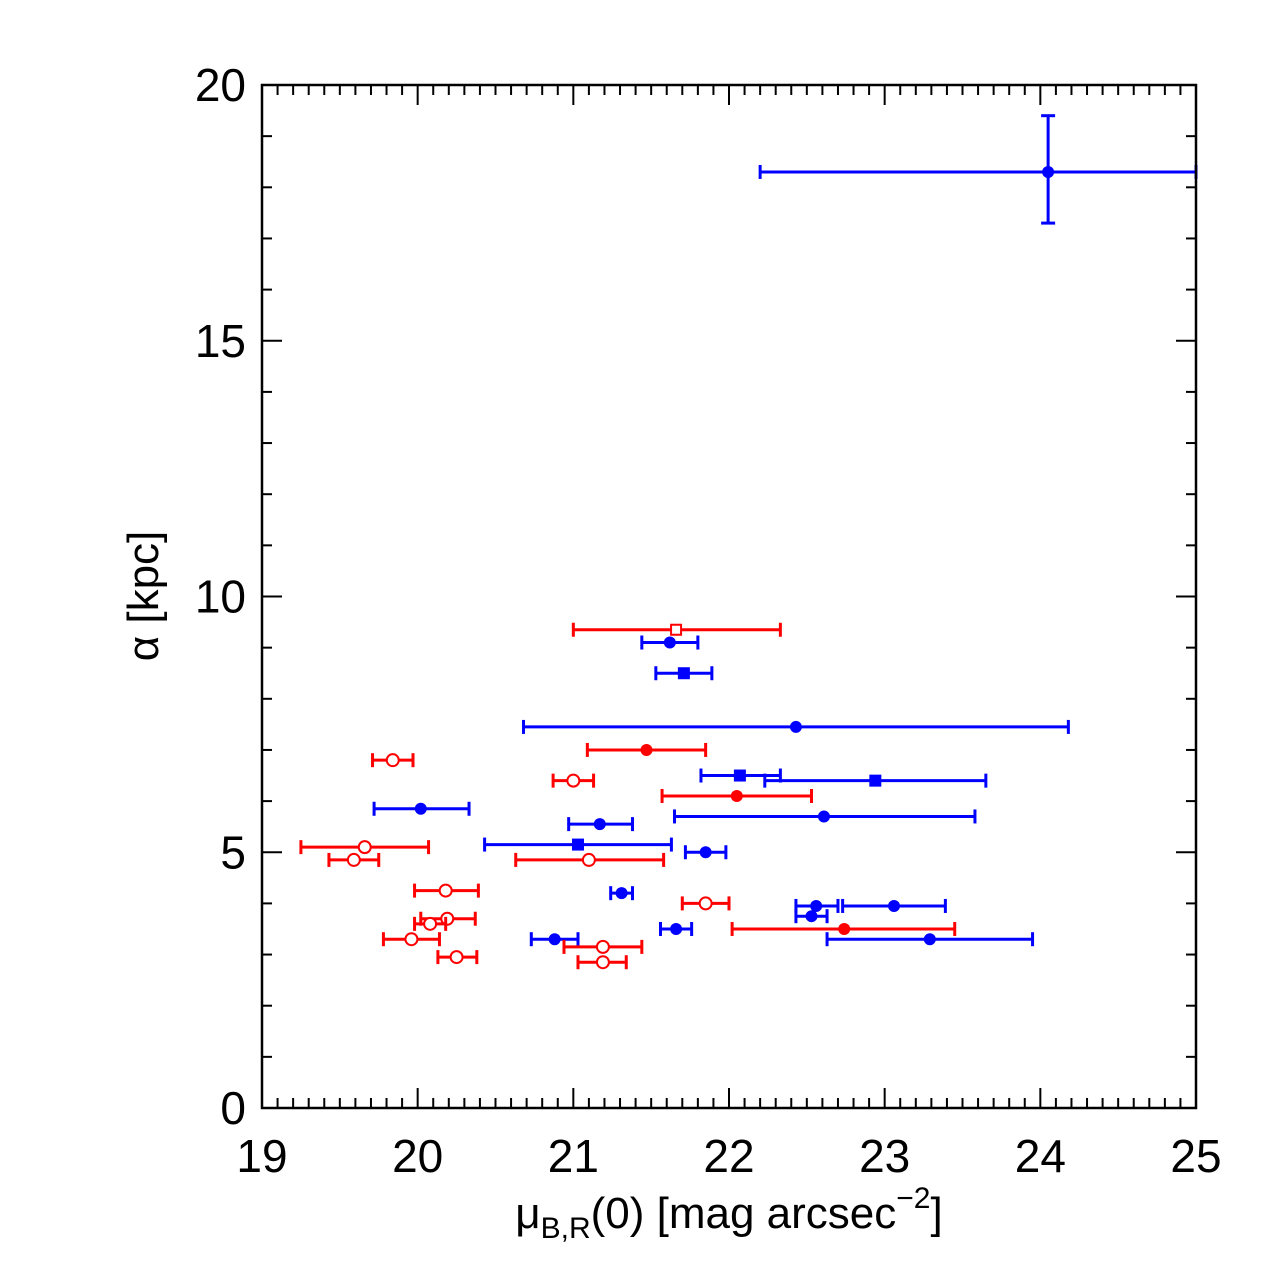 The image size is (1275, 1275). What do you see at coordinates (884, 1156) in the screenshot?
I see `x-tick-label: 23` at bounding box center [884, 1156].